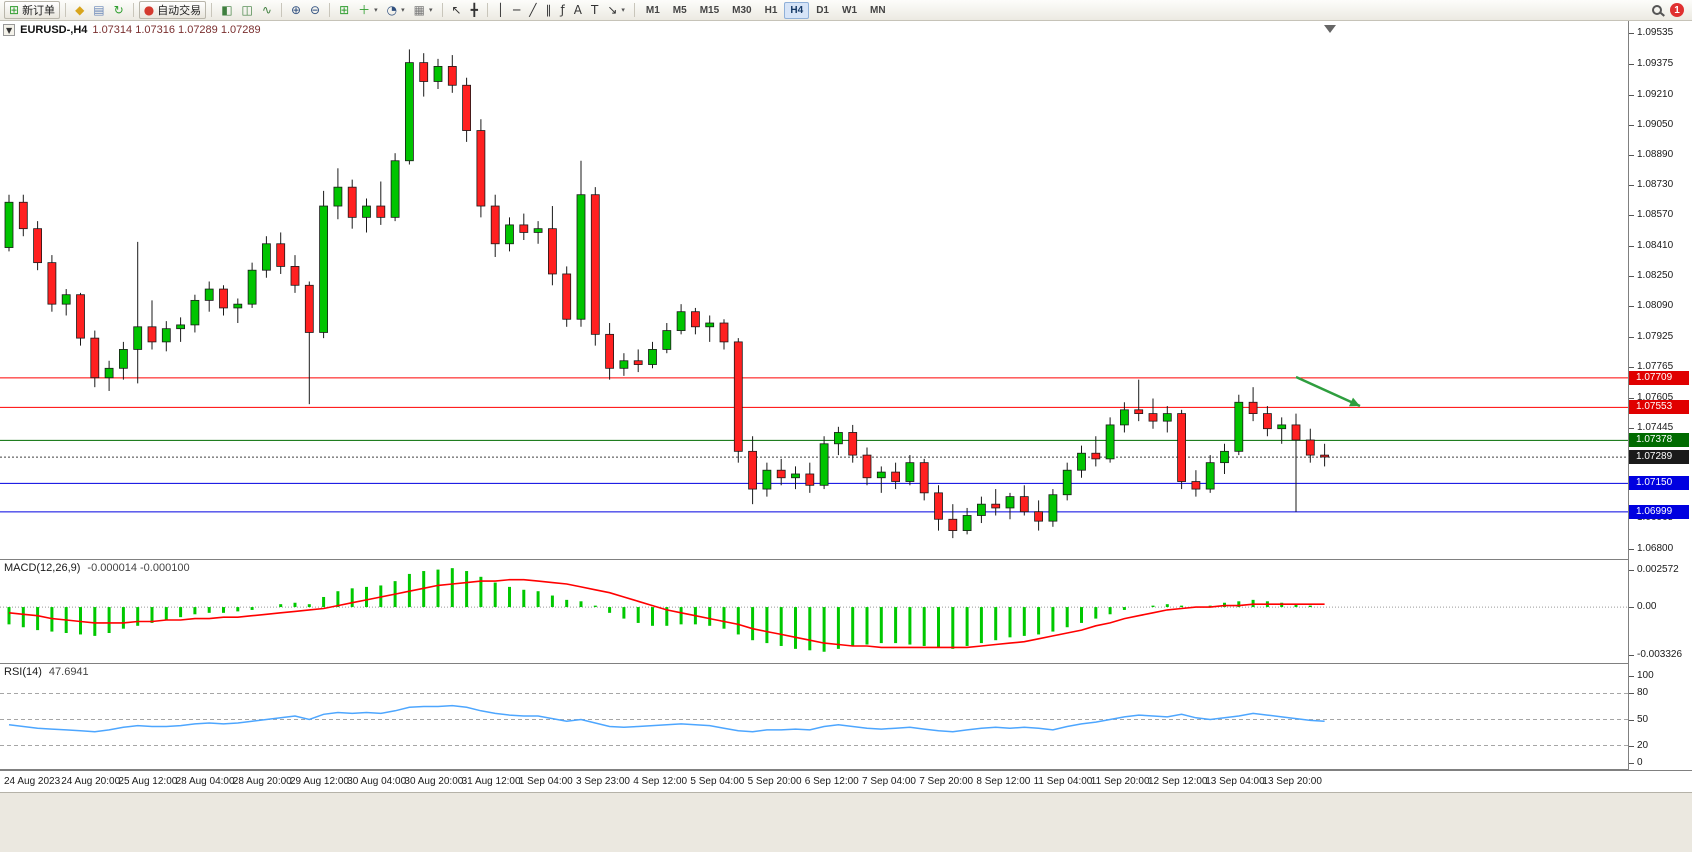  What do you see at coordinates (878, 10) in the screenshot?
I see `timeframe-mn-button: MN` at bounding box center [878, 10].